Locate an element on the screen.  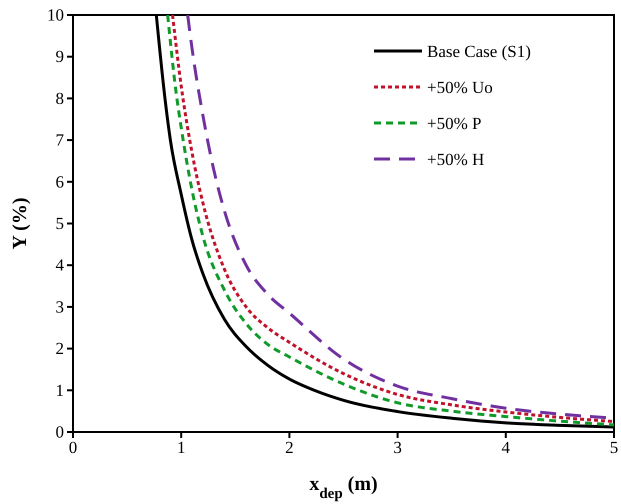
y-tick-label: 5 is located at coordinates (60, 223).